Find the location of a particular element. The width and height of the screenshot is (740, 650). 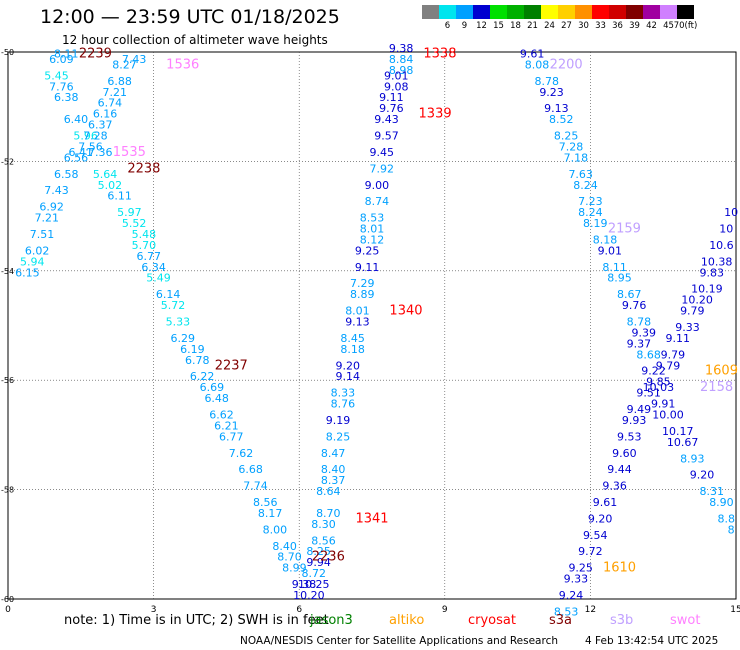

wave-height-point: 8.45 is located at coordinates (352, 338).